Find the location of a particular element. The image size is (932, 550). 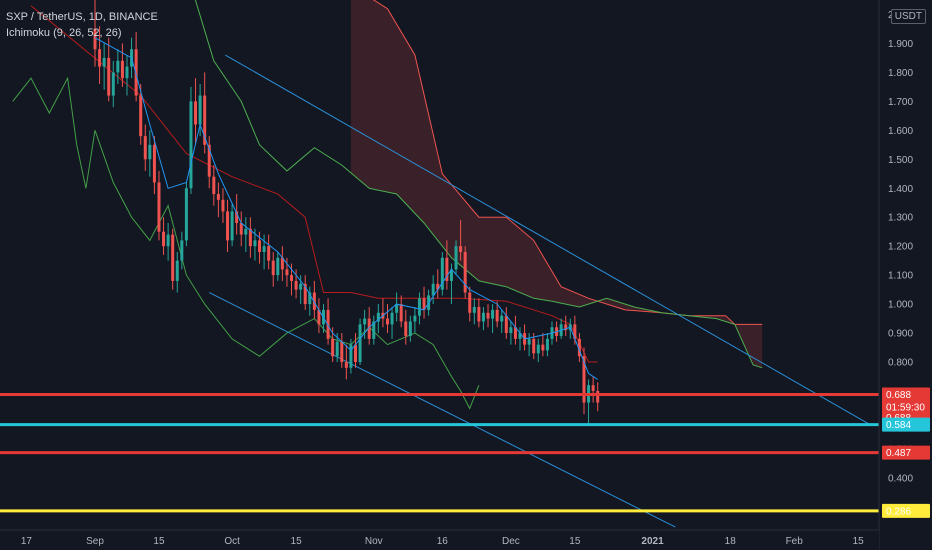

x-tick-label: Oct is located at coordinates (232, 541).